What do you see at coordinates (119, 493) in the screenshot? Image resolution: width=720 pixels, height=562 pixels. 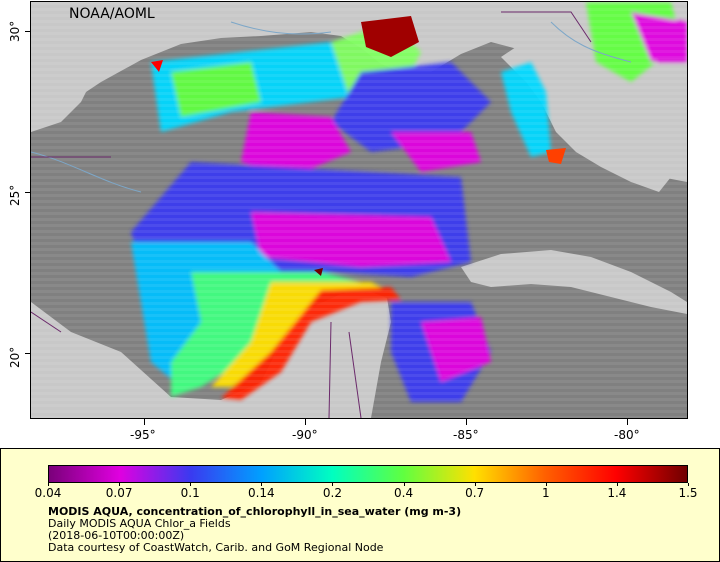 I see `colorbar-tick-label: 0.07` at bounding box center [119, 493].